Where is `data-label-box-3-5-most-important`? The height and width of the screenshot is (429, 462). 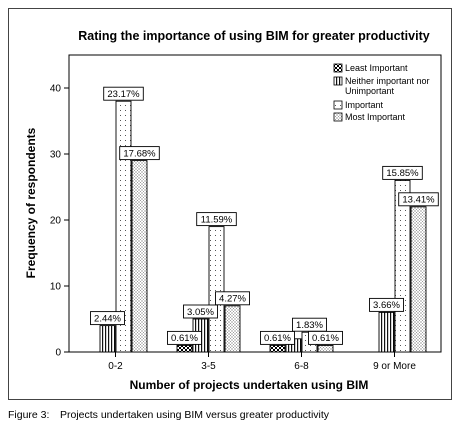
data-label-box-3-5-most-important is located at coordinates (232, 298).